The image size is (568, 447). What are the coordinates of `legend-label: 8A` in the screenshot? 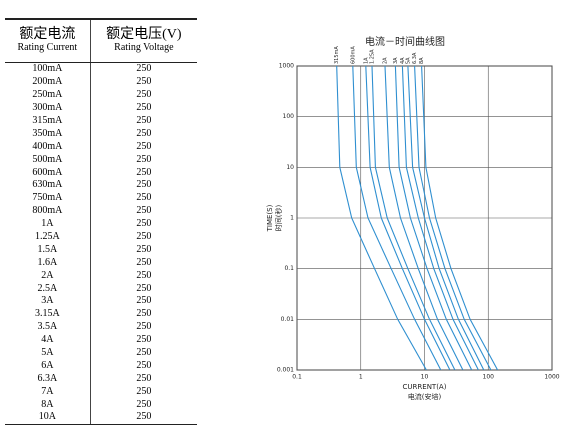 It's located at (422, 60).